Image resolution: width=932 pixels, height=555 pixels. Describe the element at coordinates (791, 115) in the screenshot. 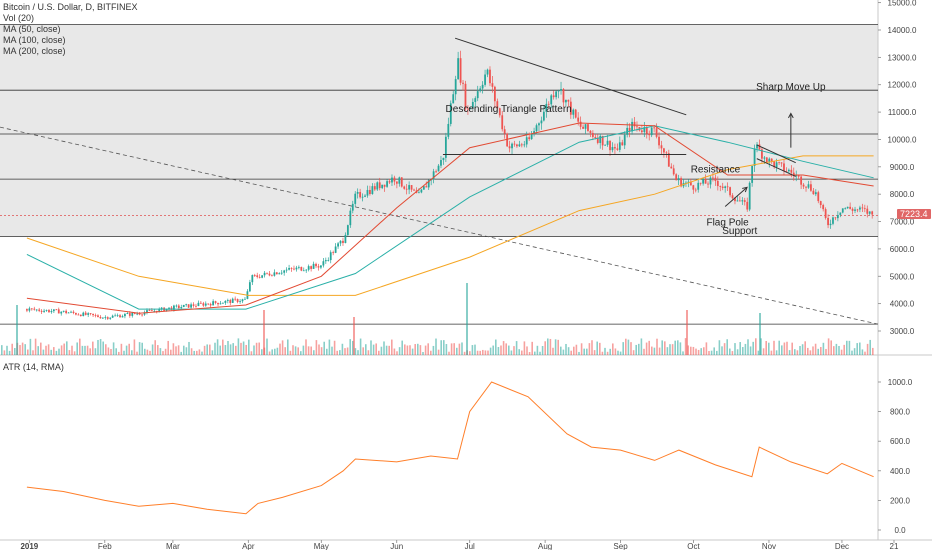

I see `sharp-move-arrow-head` at that location.